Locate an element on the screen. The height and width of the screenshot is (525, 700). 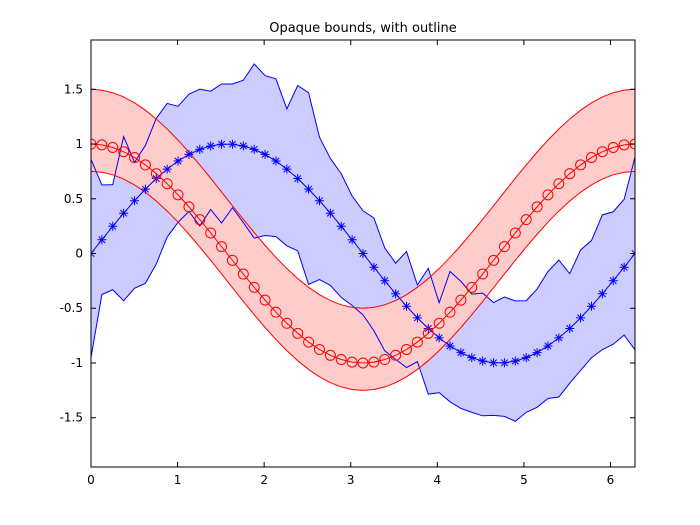
x-tick-label: 2 is located at coordinates (264, 480).